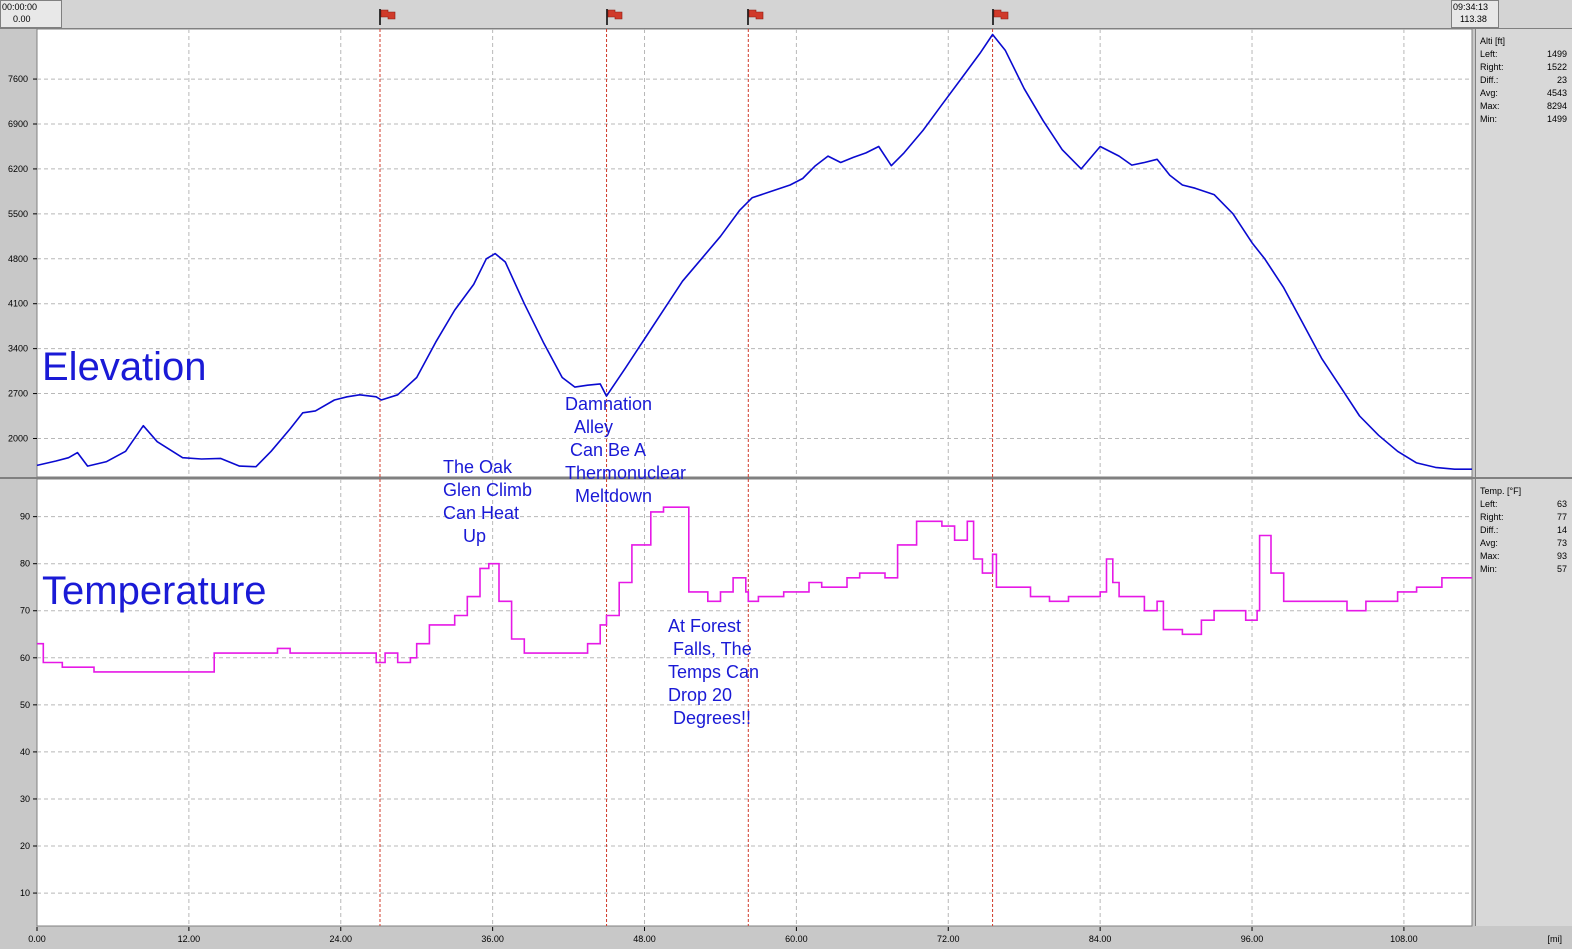  I want to click on elevation-label: Elevation, so click(124, 367).